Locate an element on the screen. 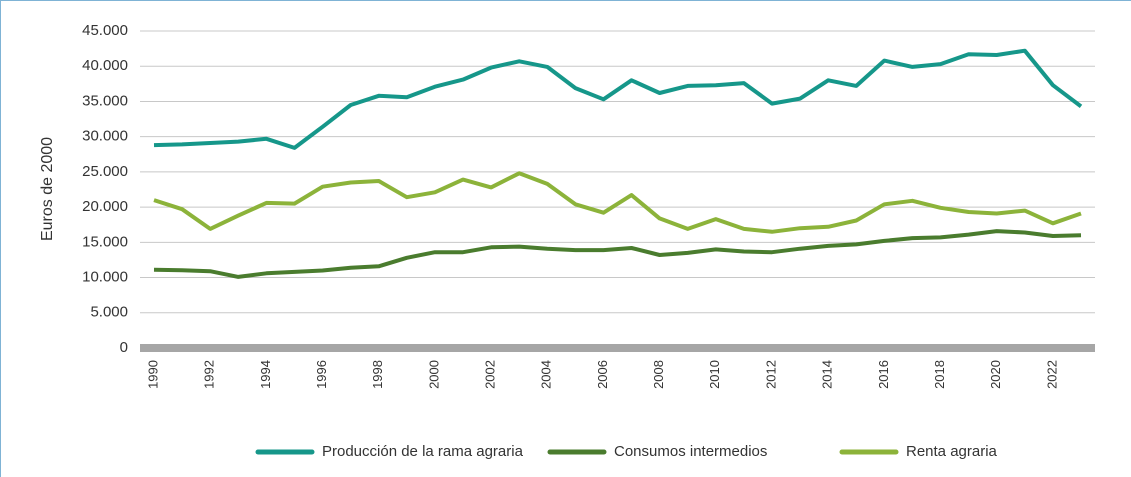  y-tick-label: 10.000 is located at coordinates (105, 277).